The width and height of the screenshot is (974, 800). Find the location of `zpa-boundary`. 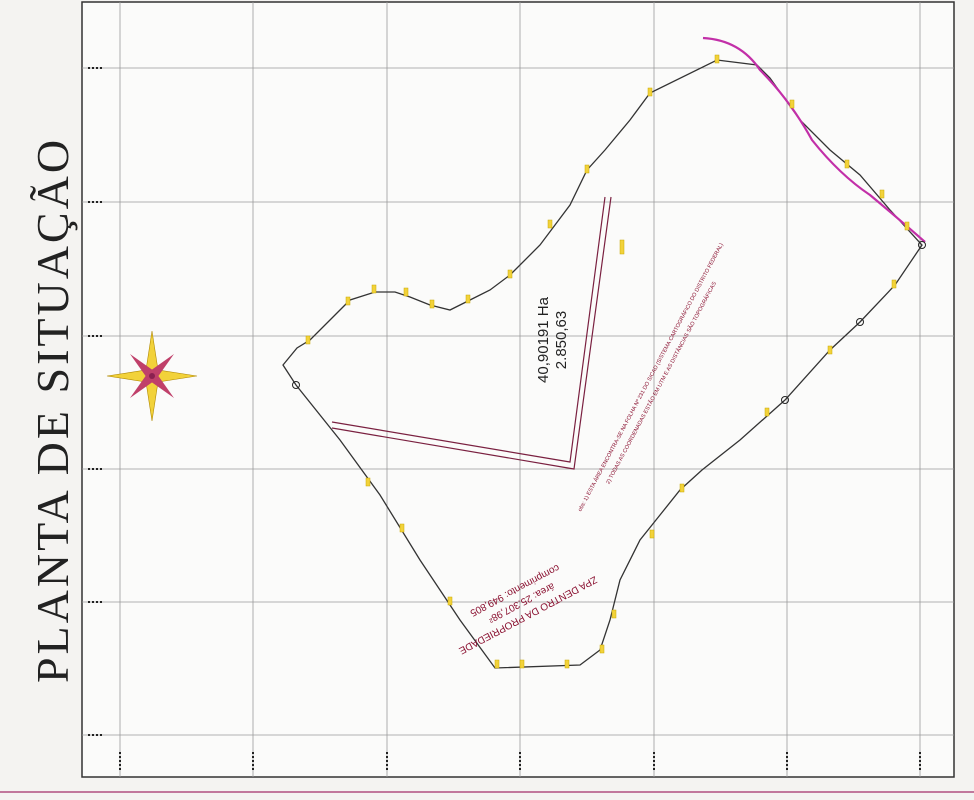

zpa-boundary is located at coordinates (814, 139).